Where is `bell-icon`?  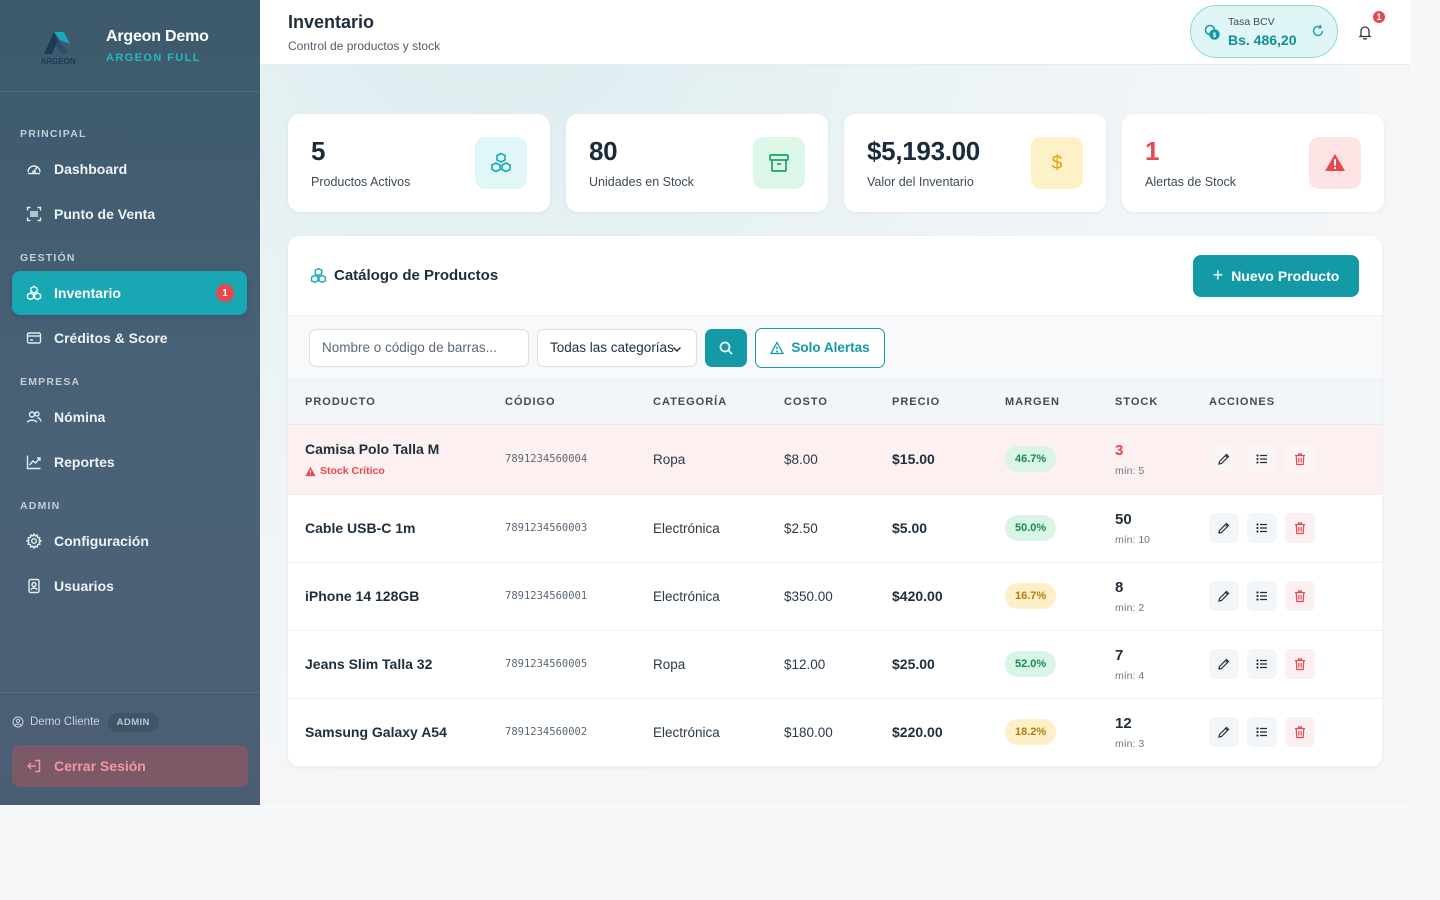 bell-icon is located at coordinates (1365, 33).